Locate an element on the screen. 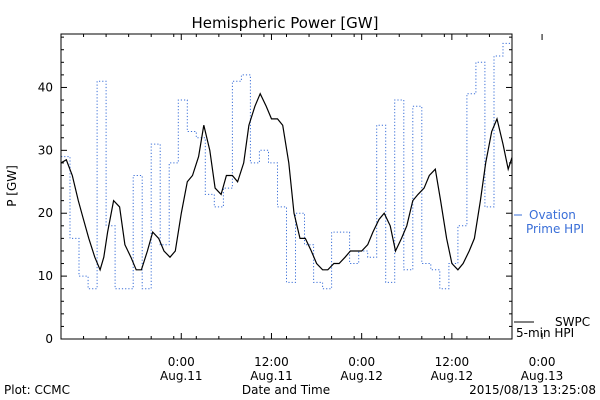 The height and width of the screenshot is (400, 600). legend-swpc: SWPC 5-min HPI is located at coordinates (552, 327).